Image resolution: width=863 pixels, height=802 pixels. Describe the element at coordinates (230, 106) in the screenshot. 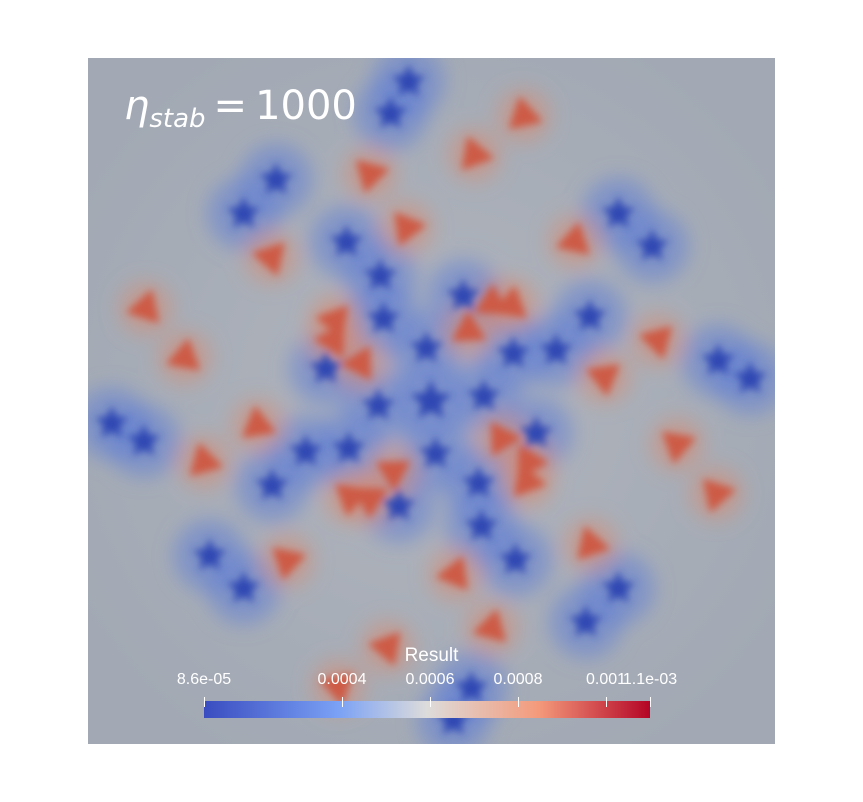

I see `equals-sign: =` at that location.